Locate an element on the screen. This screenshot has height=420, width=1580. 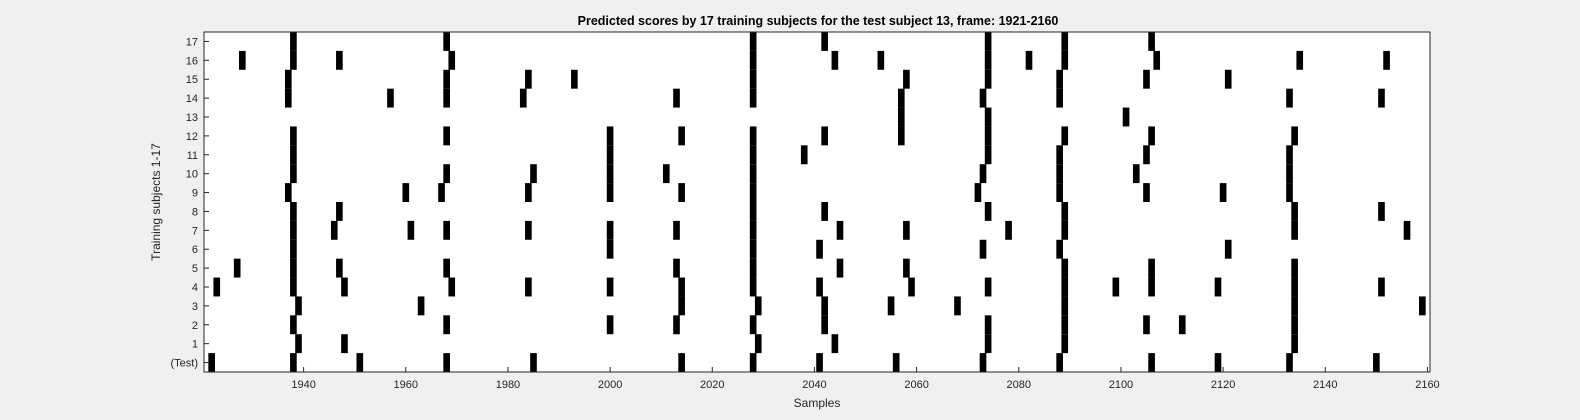
x-tick-label: 2060 is located at coordinates (916, 385).